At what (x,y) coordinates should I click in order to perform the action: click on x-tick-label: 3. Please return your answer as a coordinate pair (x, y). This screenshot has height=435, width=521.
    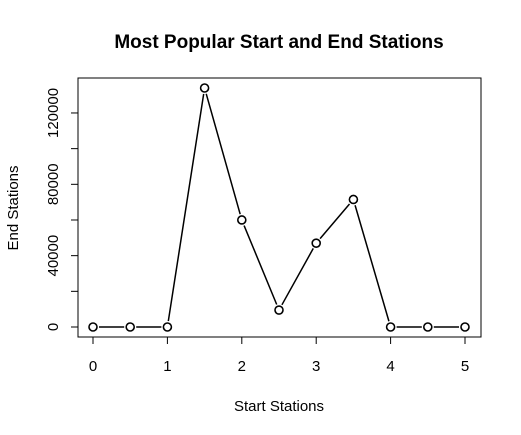
    Looking at the image, I should click on (316, 366).